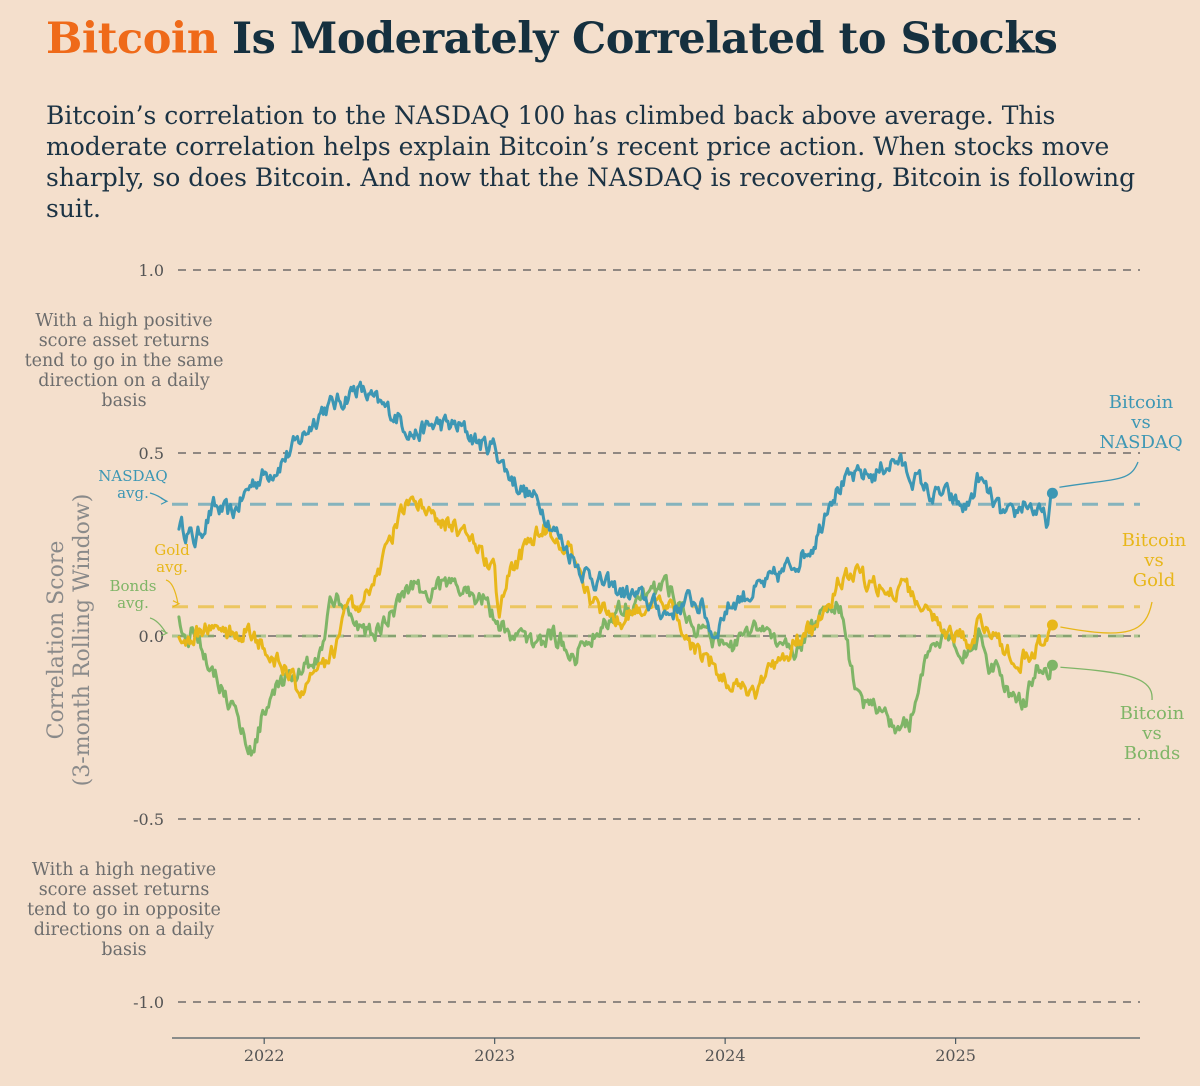 This screenshot has width=1200, height=1086. What do you see at coordinates (148, 1002) in the screenshot?
I see `y-tick-label: -1.0` at bounding box center [148, 1002].